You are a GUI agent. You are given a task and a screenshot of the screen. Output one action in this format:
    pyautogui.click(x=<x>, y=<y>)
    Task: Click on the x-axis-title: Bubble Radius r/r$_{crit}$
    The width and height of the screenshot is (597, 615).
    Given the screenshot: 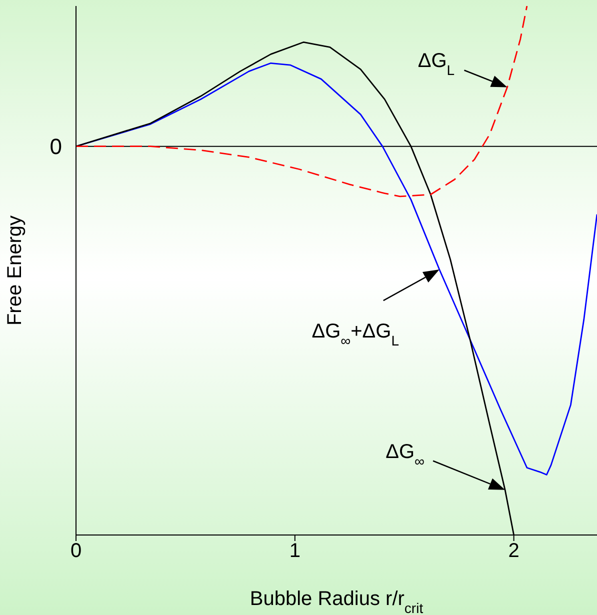 What is the action you would take?
    pyautogui.click(x=337, y=601)
    